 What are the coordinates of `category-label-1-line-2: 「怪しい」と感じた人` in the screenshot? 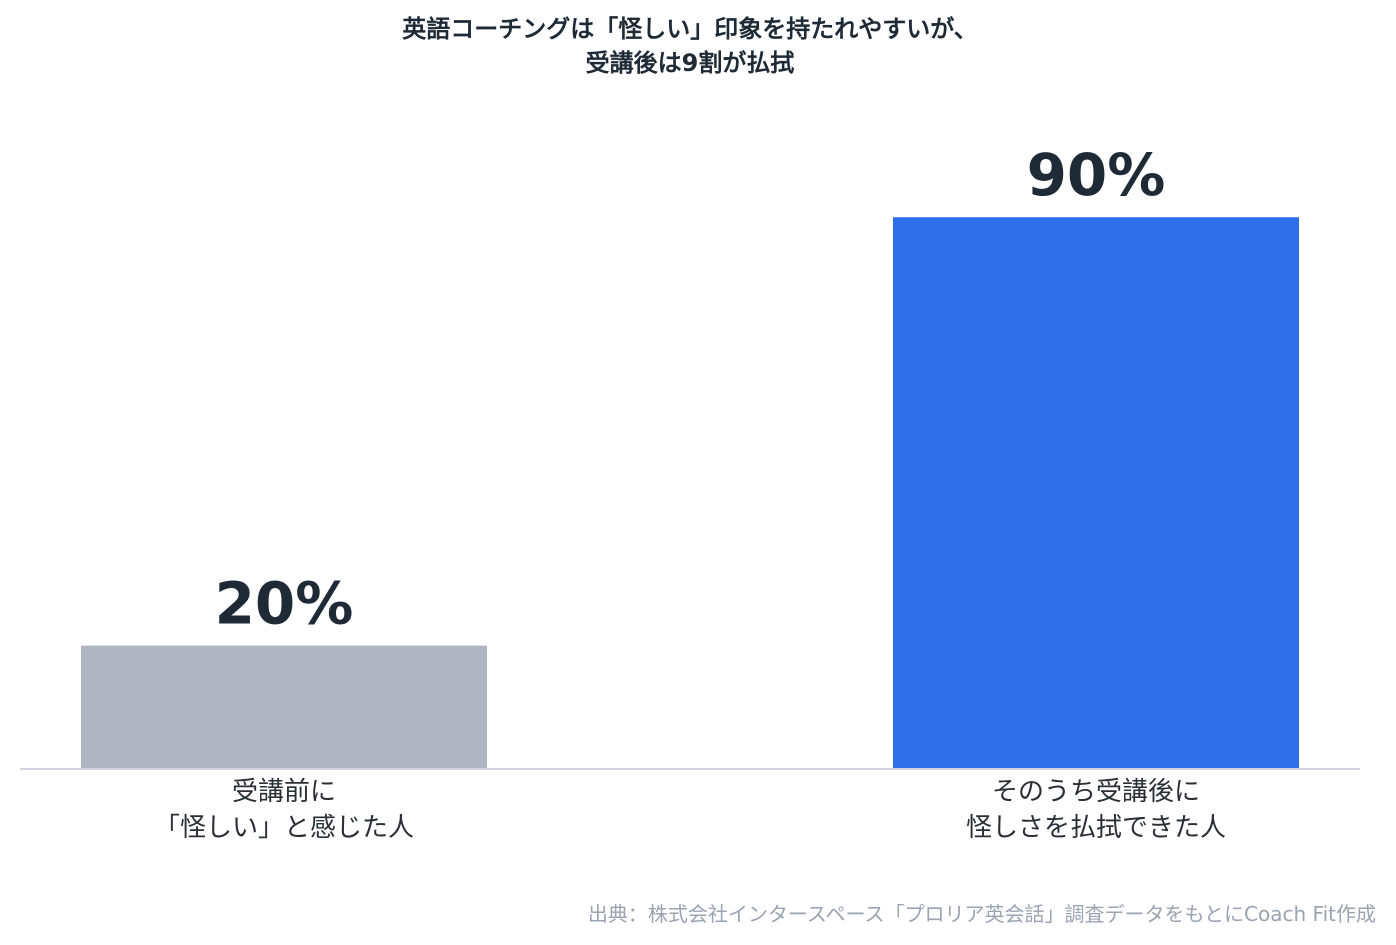 It's located at (284, 828).